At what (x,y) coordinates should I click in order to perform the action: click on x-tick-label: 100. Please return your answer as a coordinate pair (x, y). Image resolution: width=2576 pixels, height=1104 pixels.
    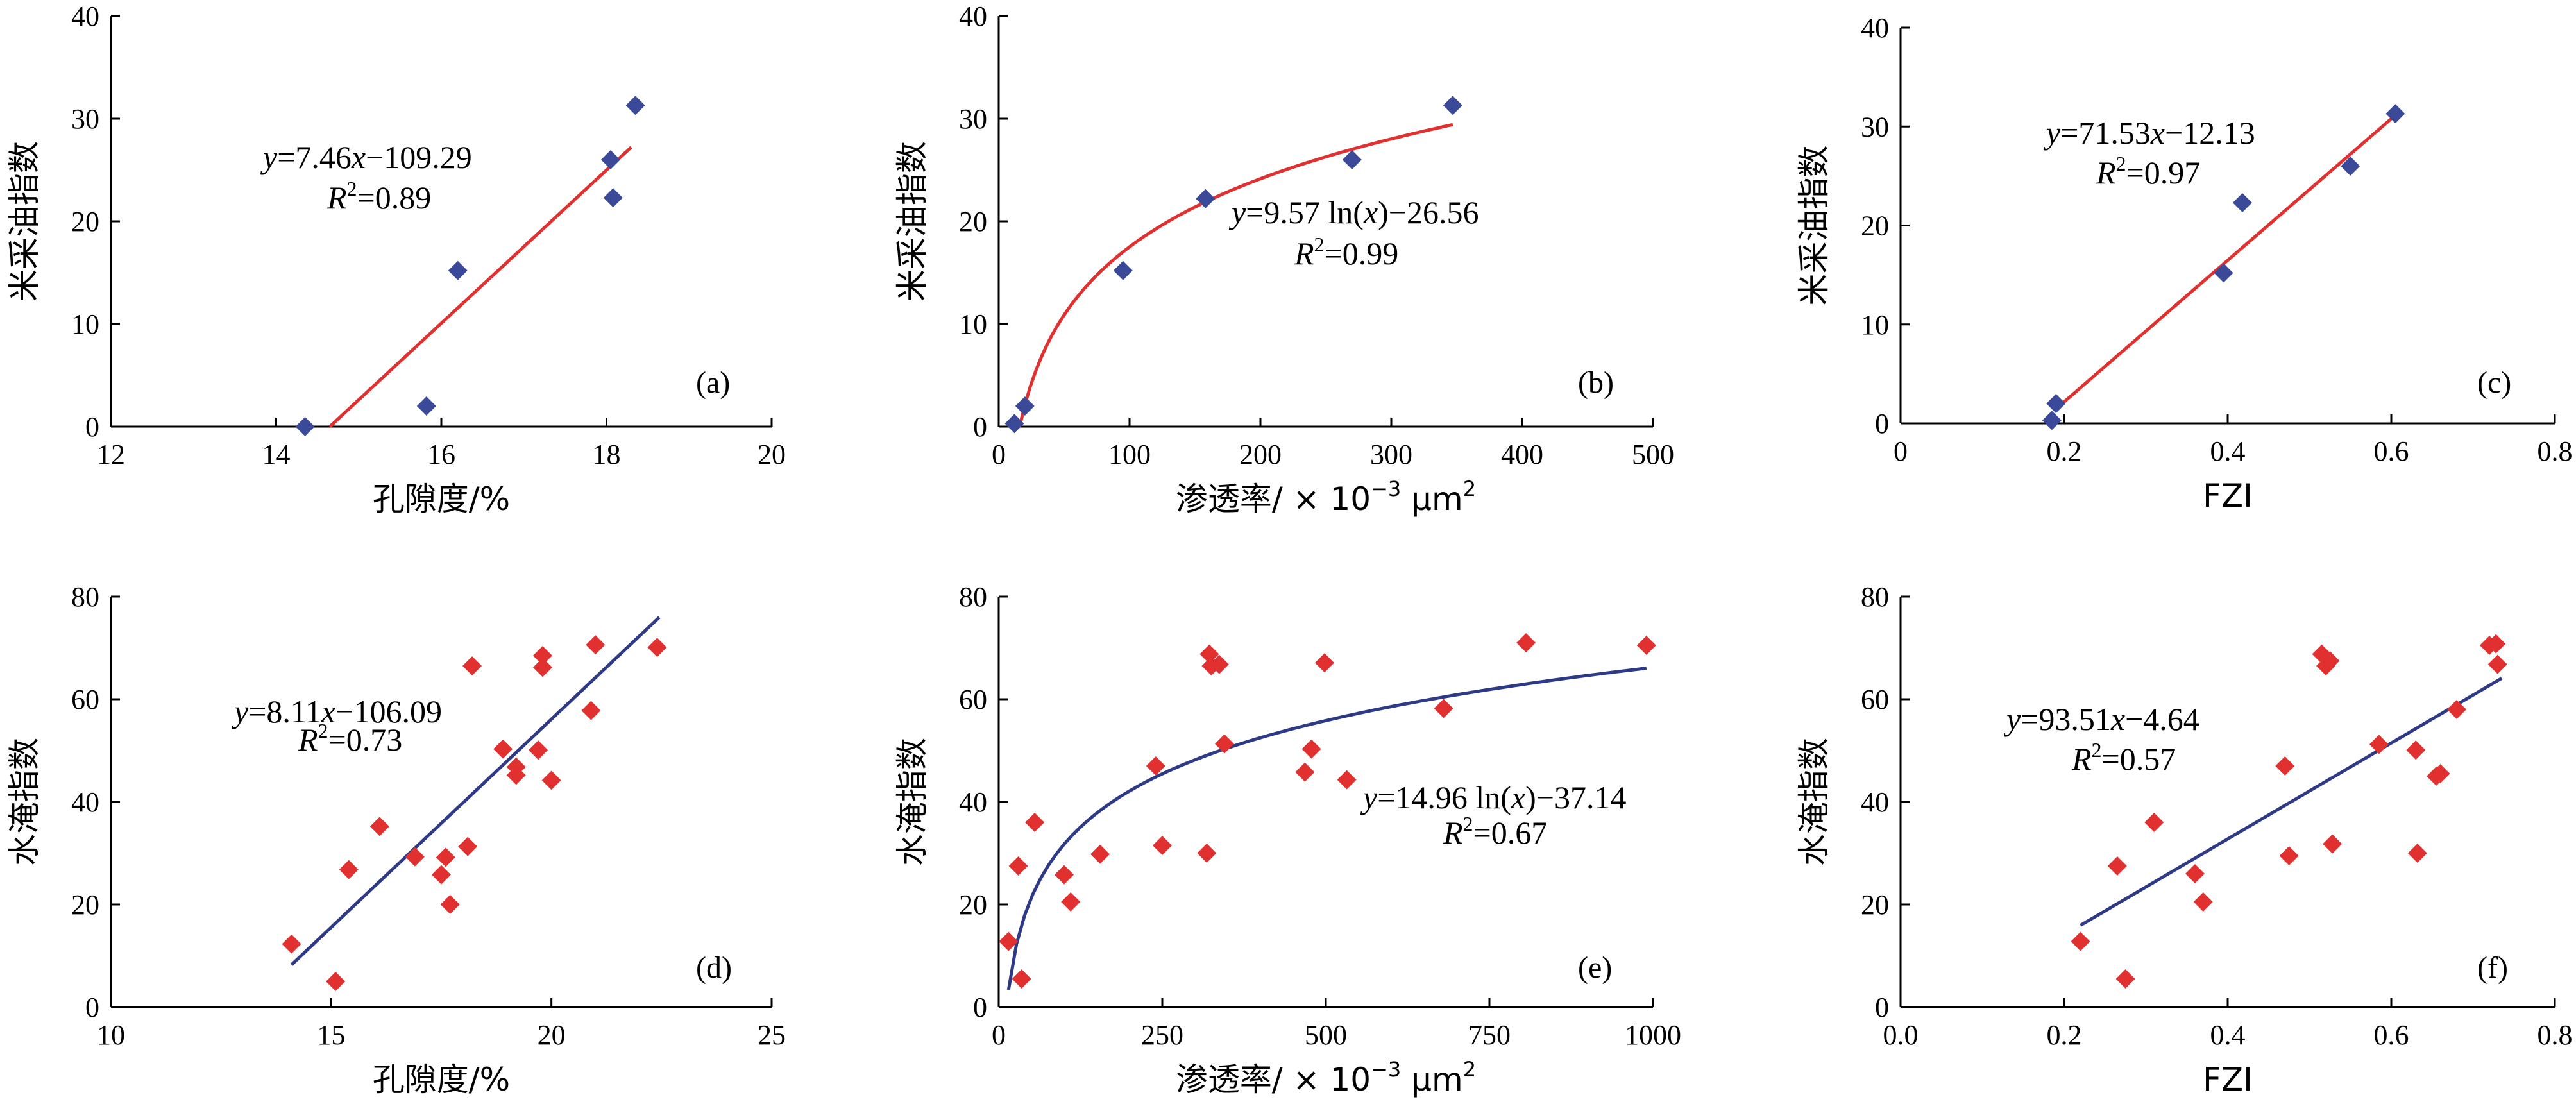
    Looking at the image, I should click on (1129, 454).